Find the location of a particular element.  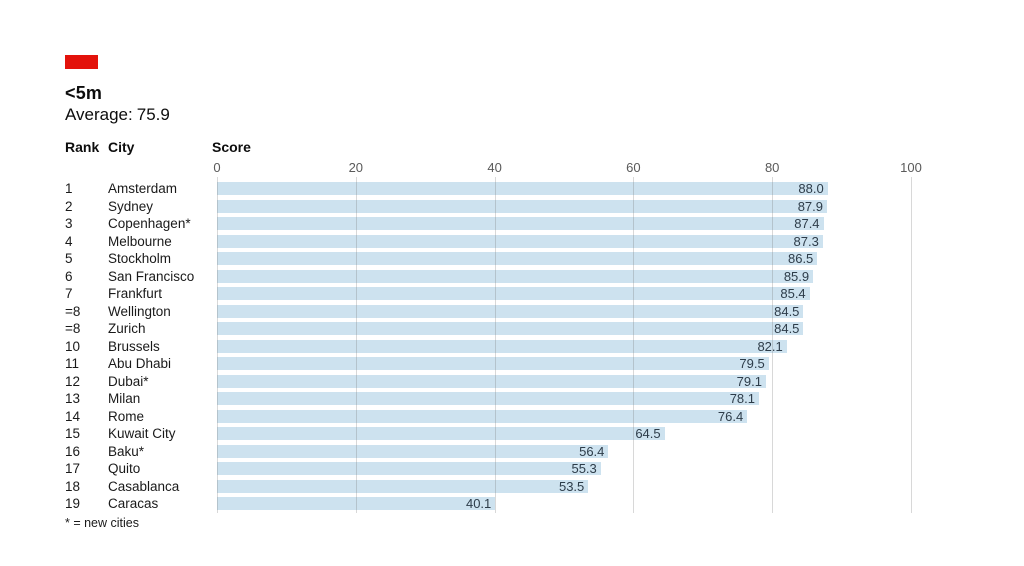

rank-label: 11 is located at coordinates (72, 364).